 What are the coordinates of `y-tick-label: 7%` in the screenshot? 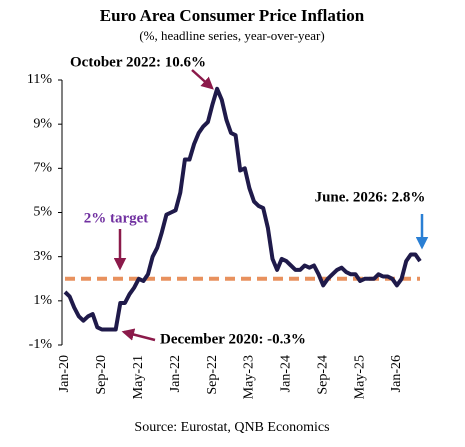 It's located at (42, 168).